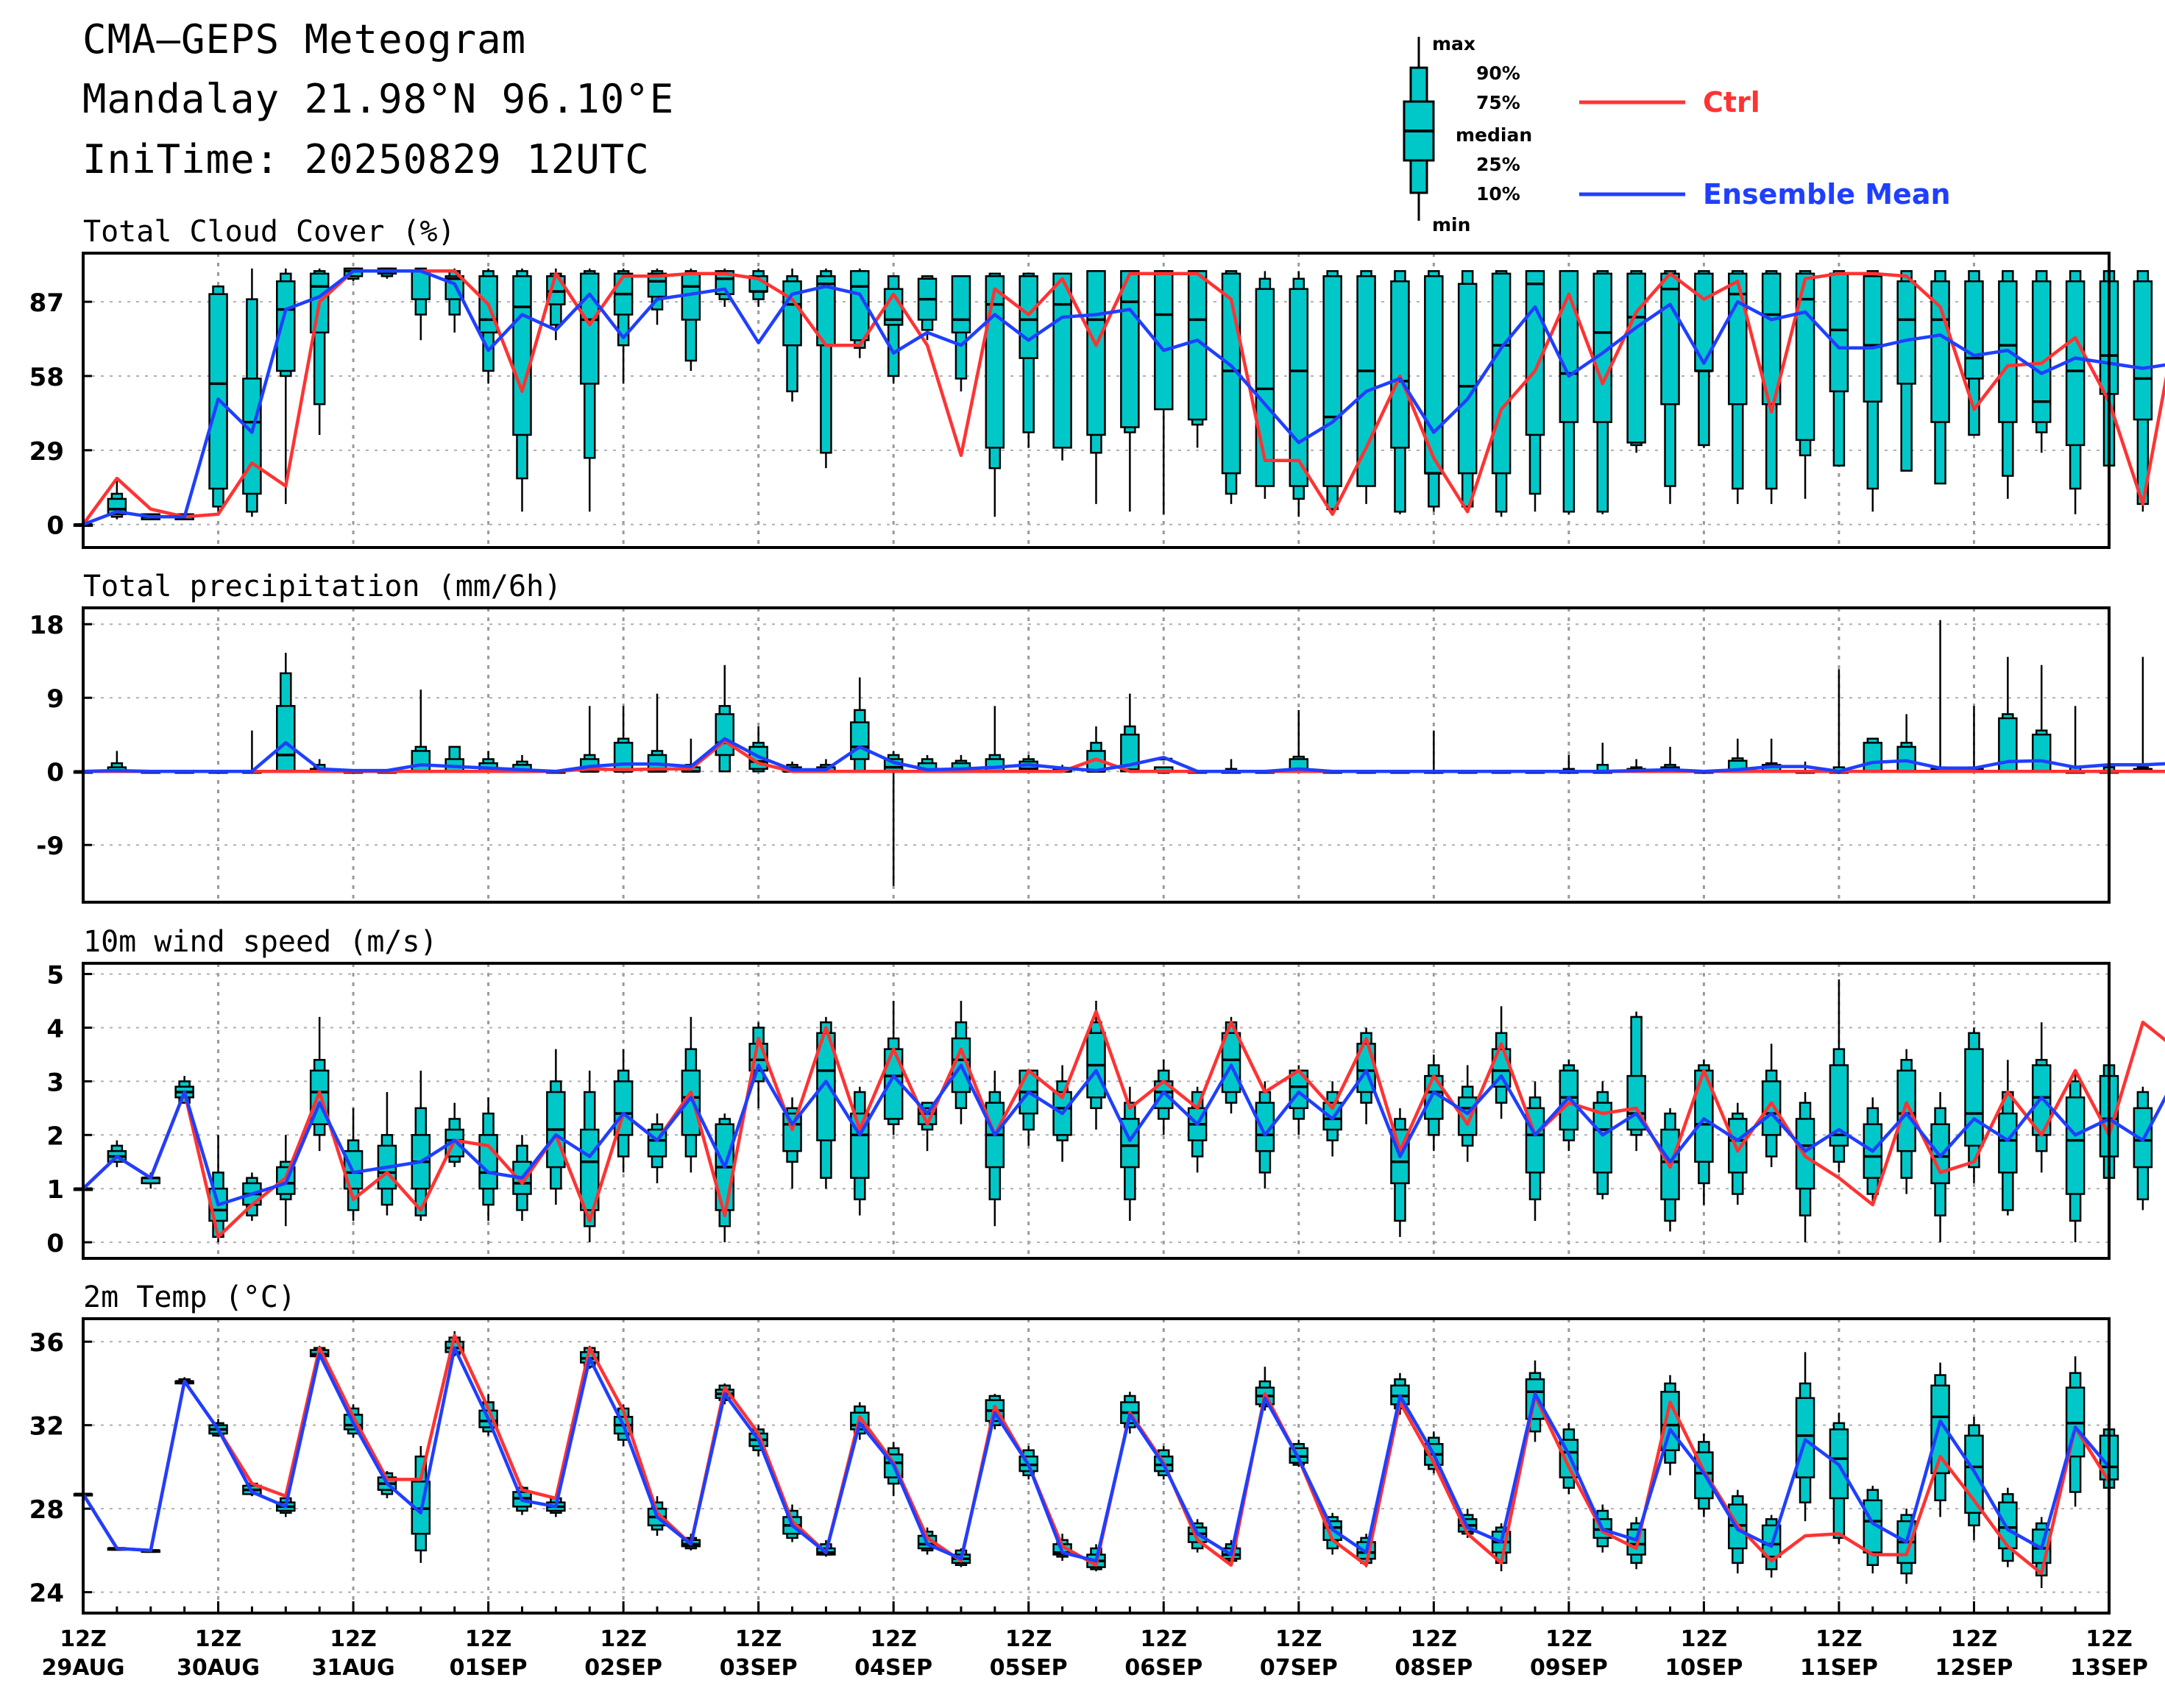  I want to click on x-tick-date-label: 02SEP, so click(623, 1668).